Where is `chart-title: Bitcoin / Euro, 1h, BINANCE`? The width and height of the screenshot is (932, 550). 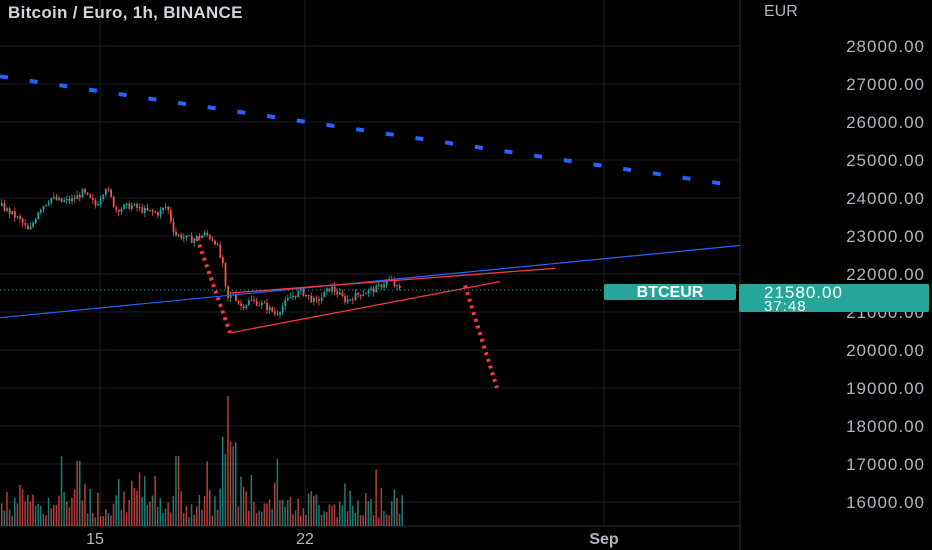
chart-title: Bitcoin / Euro, 1h, BINANCE is located at coordinates (125, 12).